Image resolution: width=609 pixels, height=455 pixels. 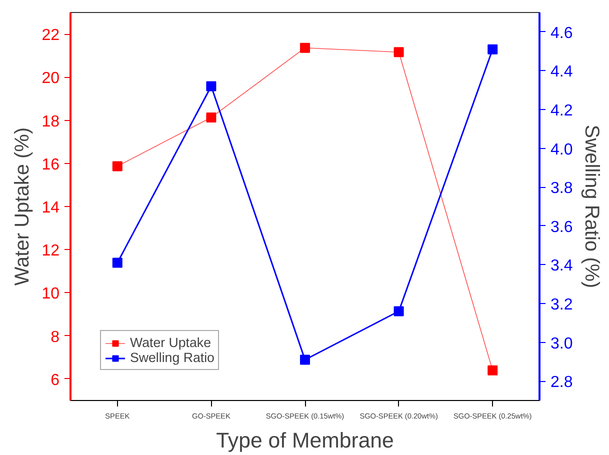 What do you see at coordinates (561, 305) in the screenshot?
I see `y2-tick-label: 3.2` at bounding box center [561, 305].